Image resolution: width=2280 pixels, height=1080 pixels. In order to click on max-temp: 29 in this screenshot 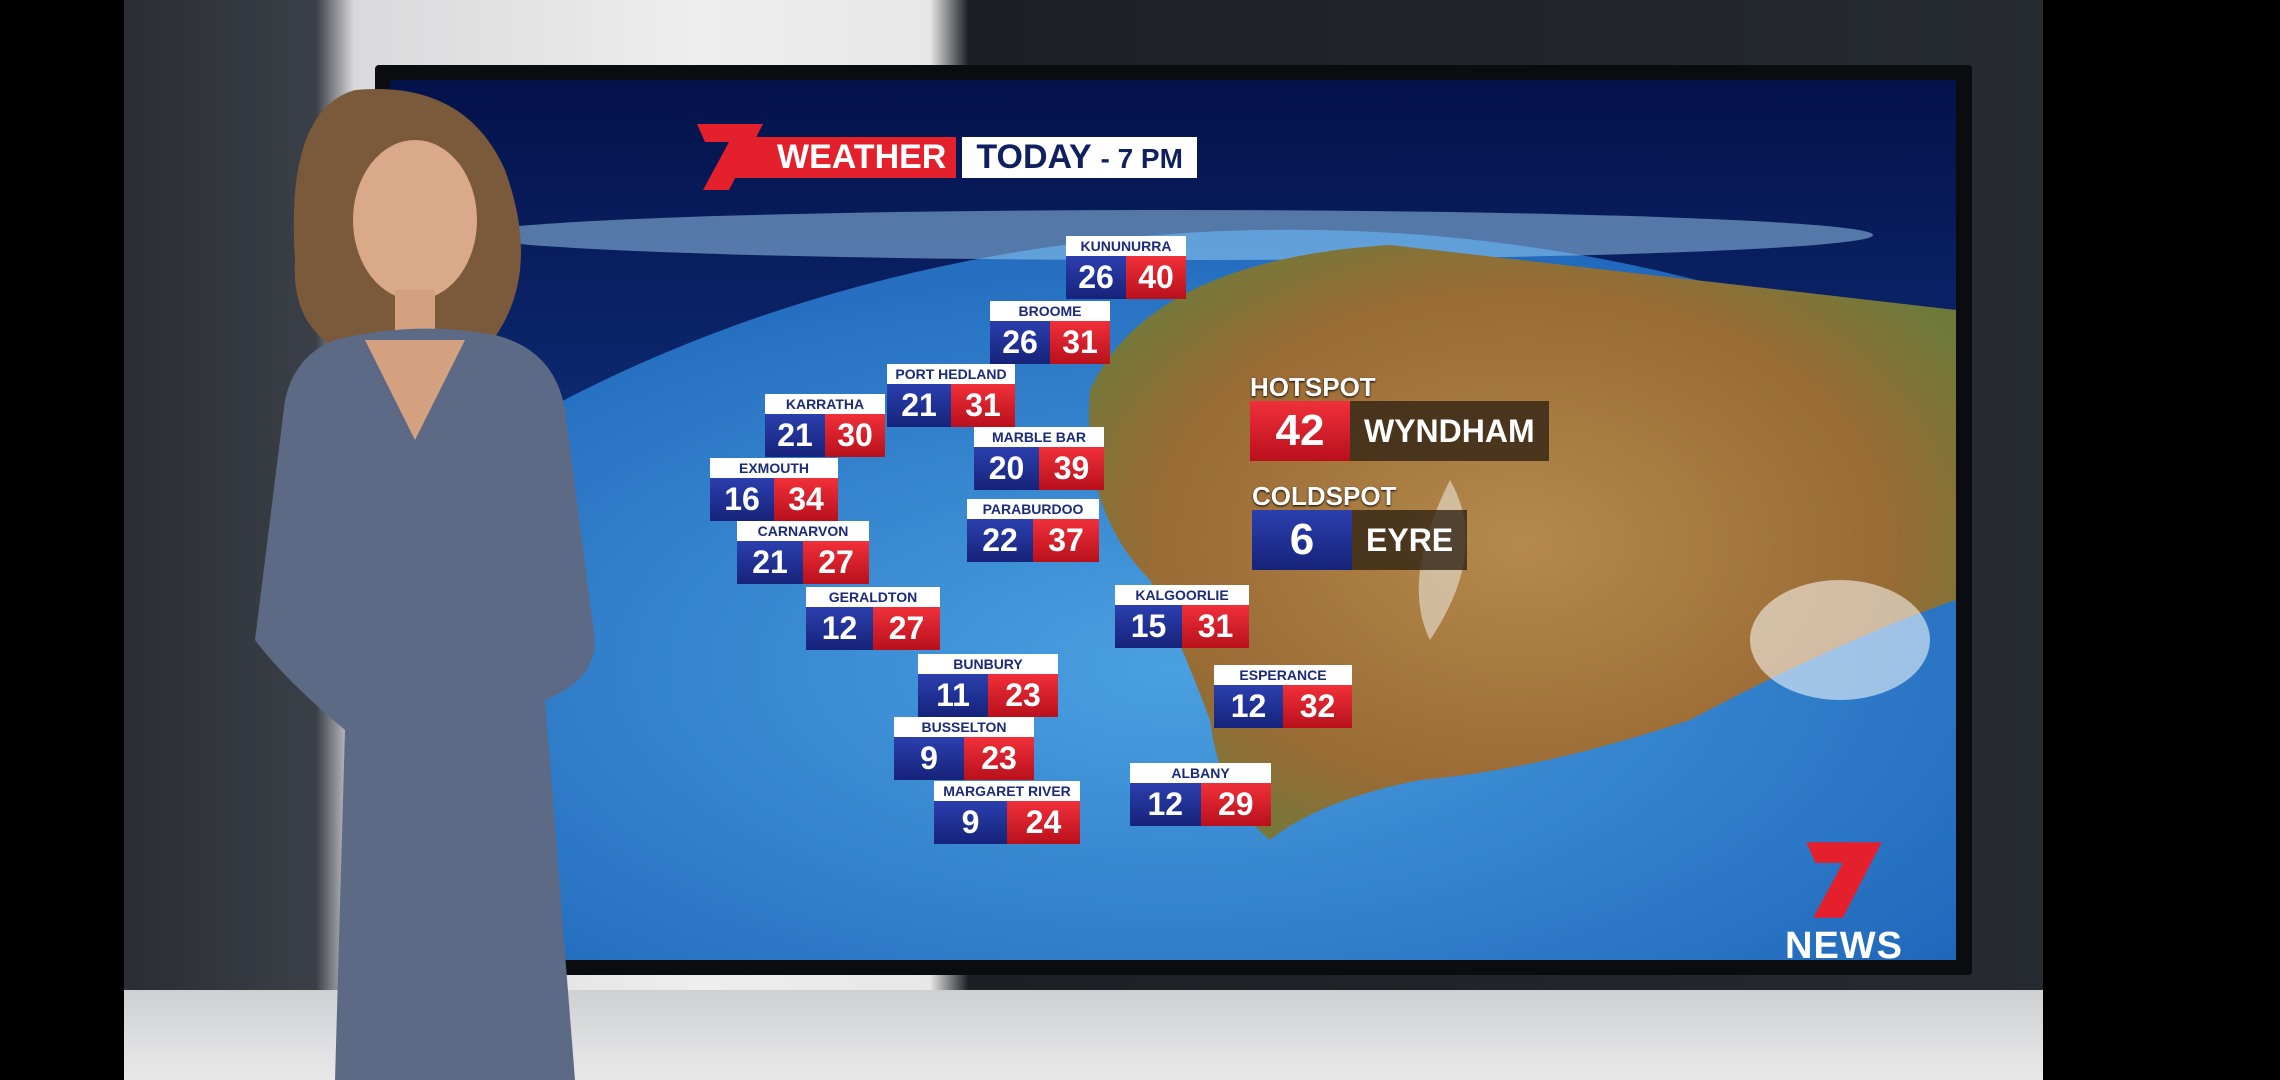, I will do `click(1235, 804)`.